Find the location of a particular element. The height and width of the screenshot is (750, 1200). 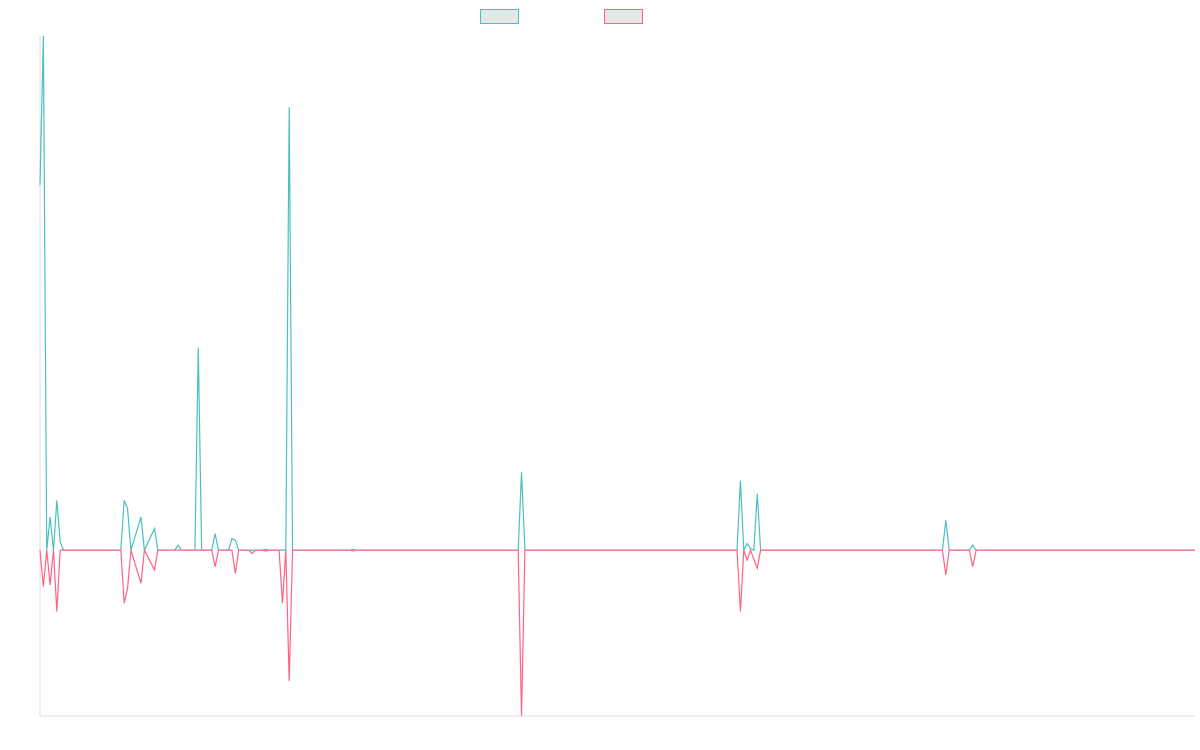

legend is located at coordinates (600, 18).